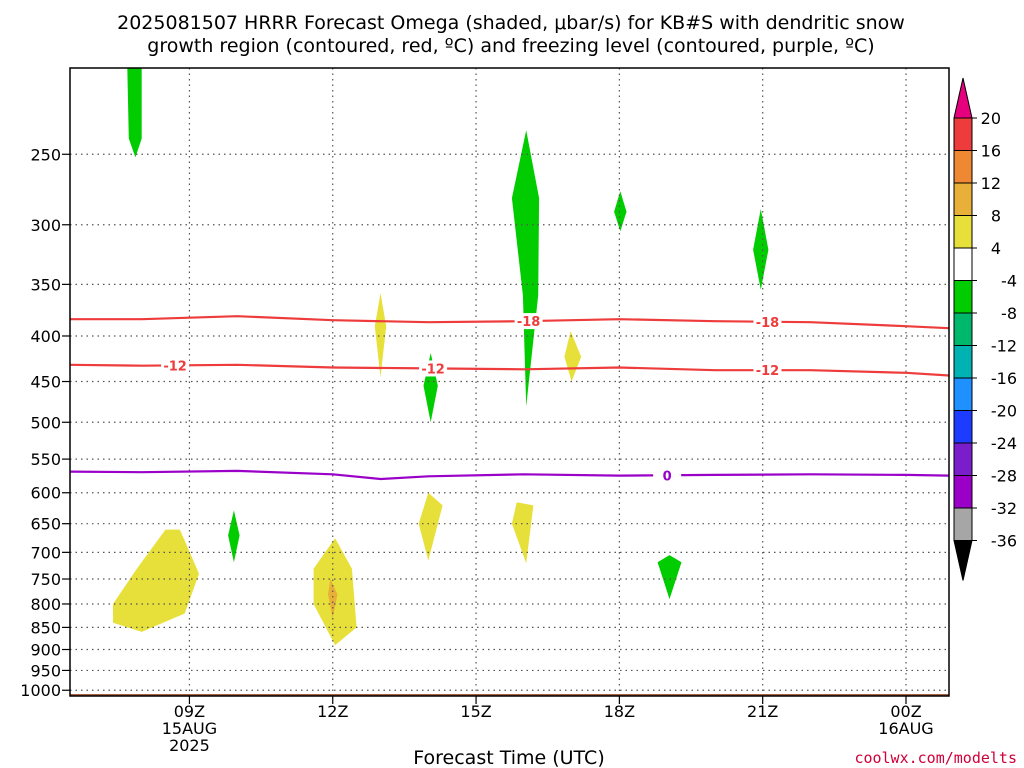  Describe the element at coordinates (1004, 411) in the screenshot. I see `colorbar-tick-label: -20` at that location.